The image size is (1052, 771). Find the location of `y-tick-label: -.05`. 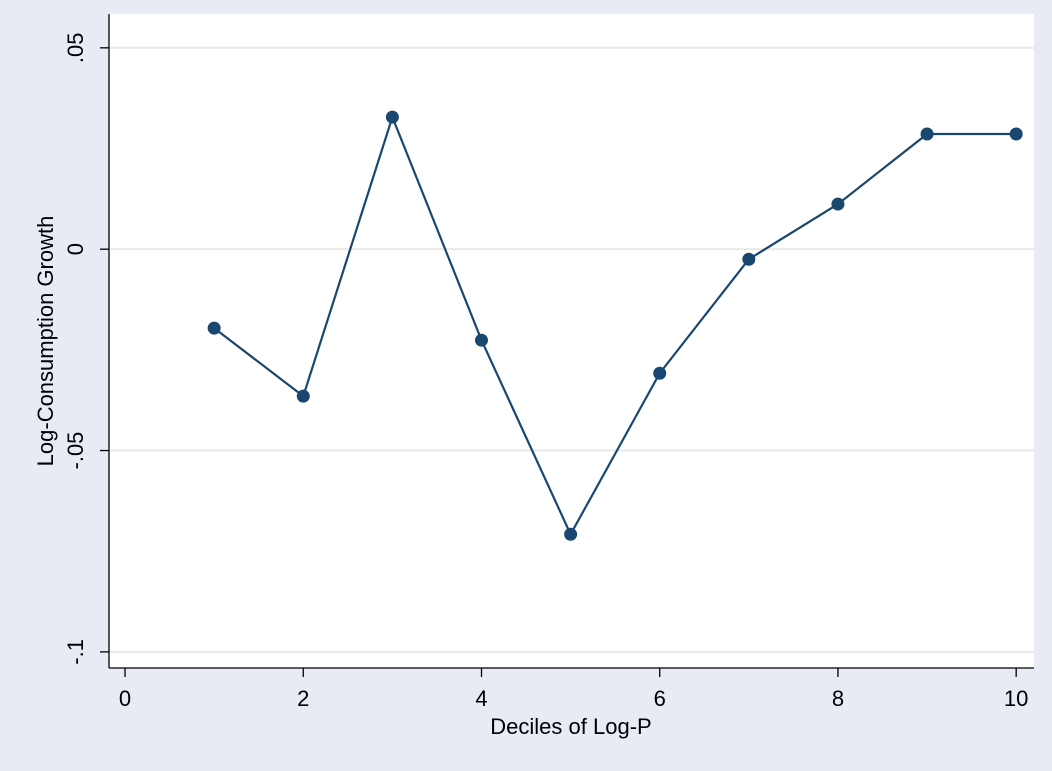

y-tick-label: -.05 is located at coordinates (75, 451).